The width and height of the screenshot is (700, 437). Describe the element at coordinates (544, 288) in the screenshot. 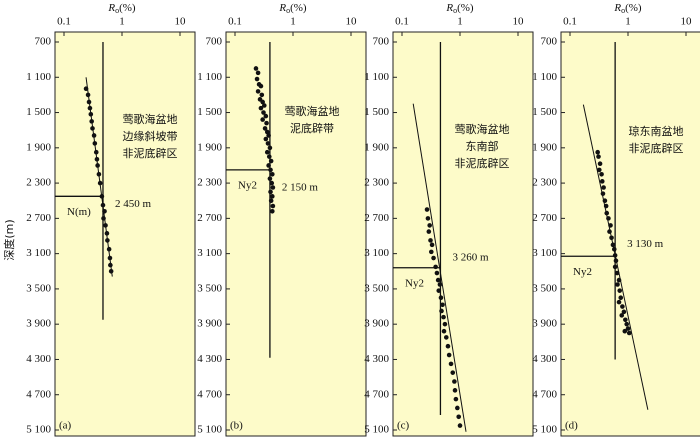

I see `y-tick-label: 3 500` at that location.